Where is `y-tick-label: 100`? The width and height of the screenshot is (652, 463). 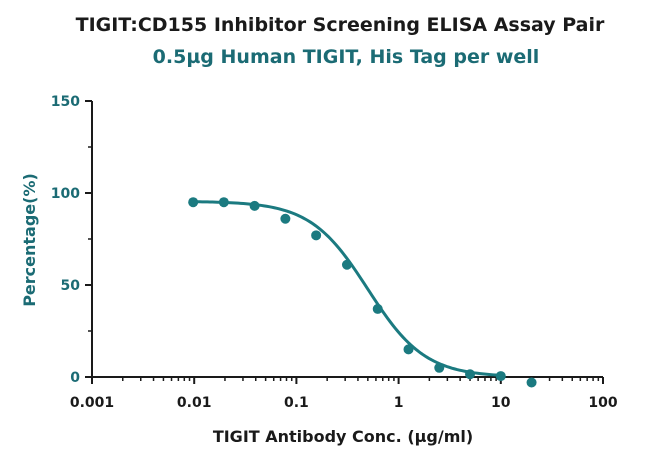 y-tick-label: 100 is located at coordinates (65, 194).